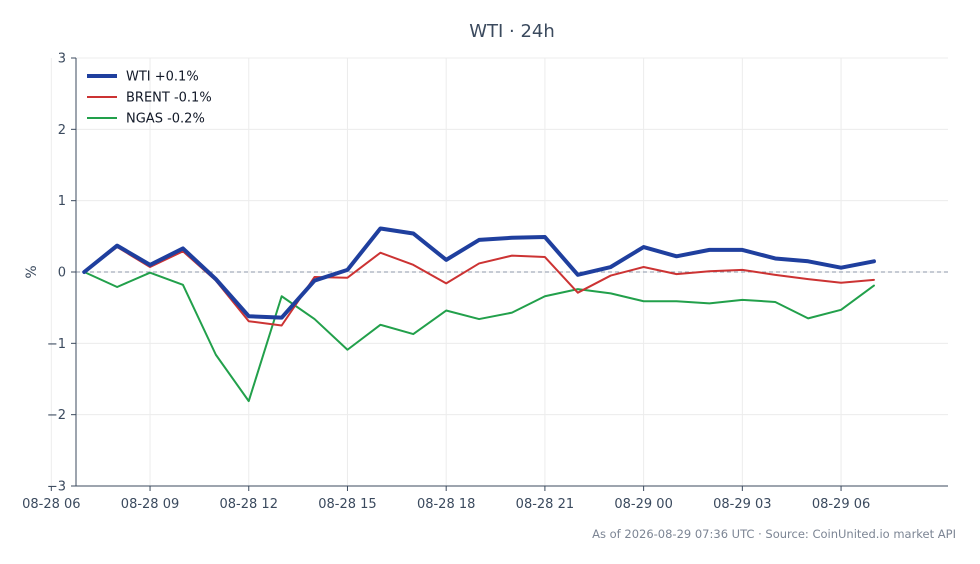 Image resolution: width=980 pixels, height=564 pixels. I want to click on x-tick-label: 08-28 09, so click(150, 504).